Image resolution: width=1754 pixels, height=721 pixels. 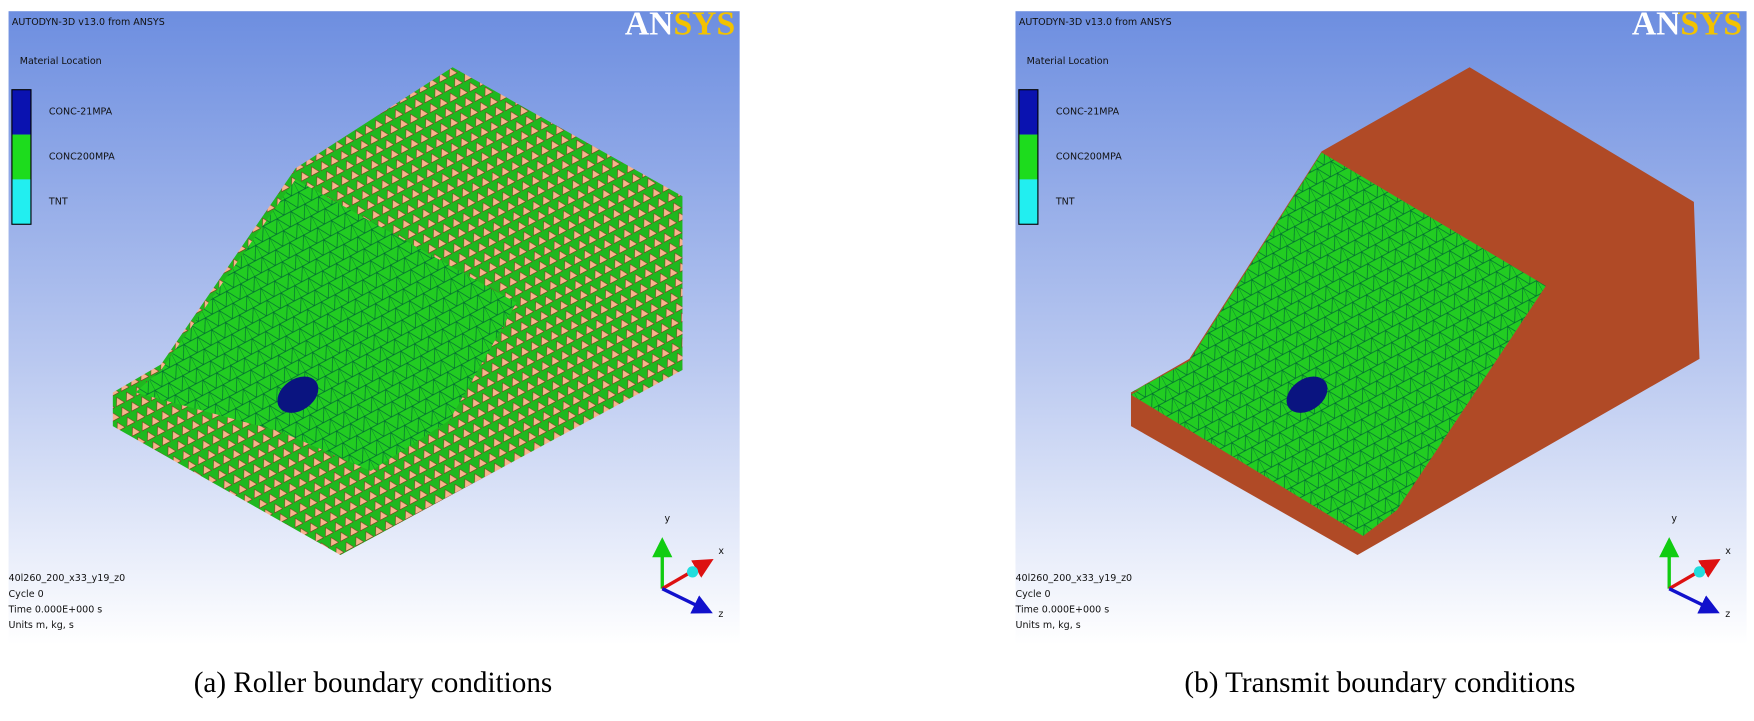 I want to click on mesh-floor, so click(x=1263, y=448).